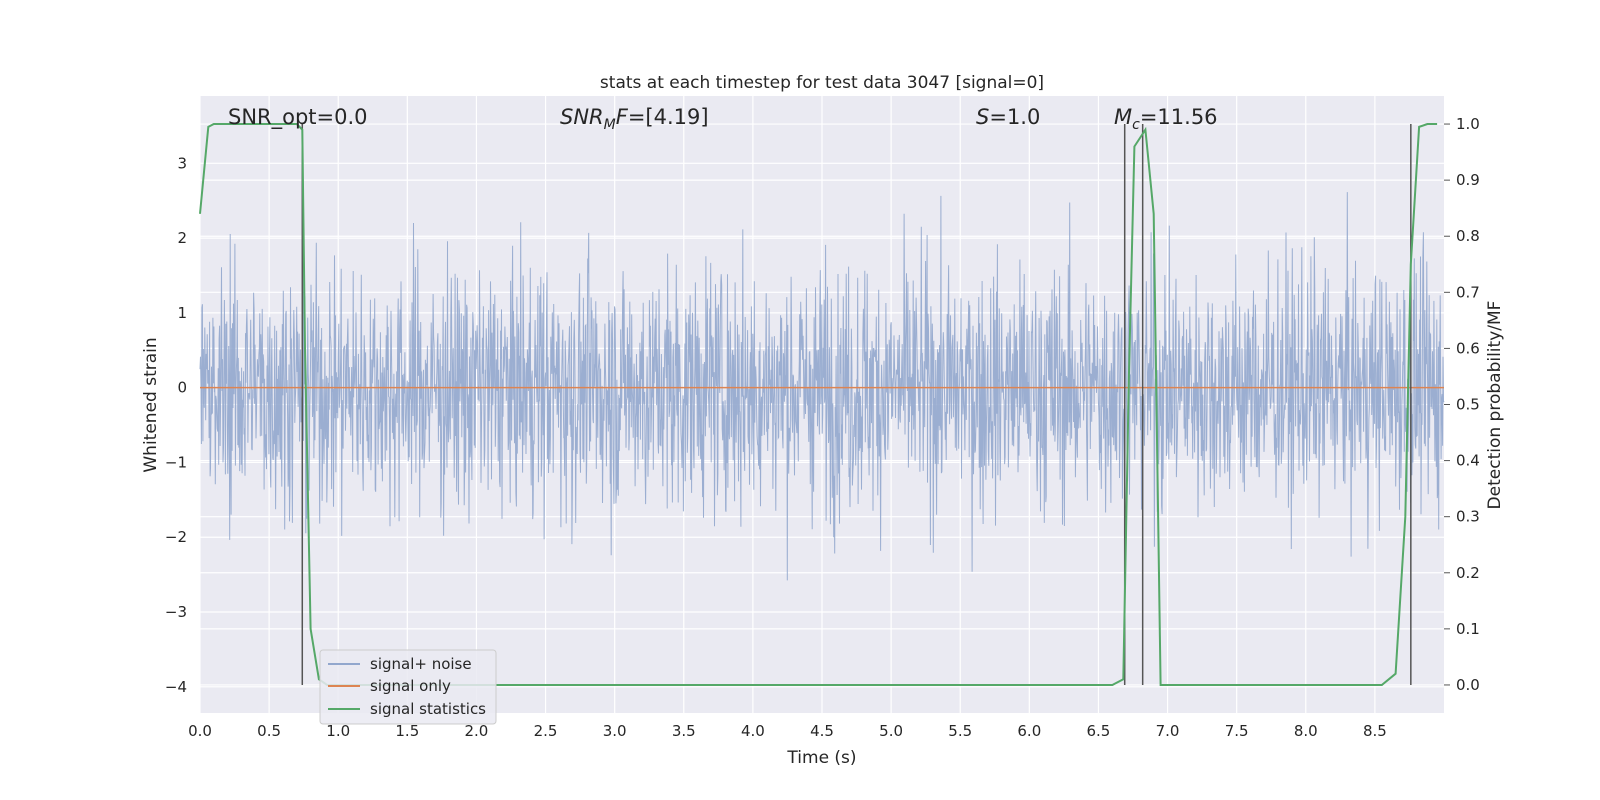 The image size is (1600, 800). I want to click on y-right-tick-label: 0.3, so click(1468, 517).